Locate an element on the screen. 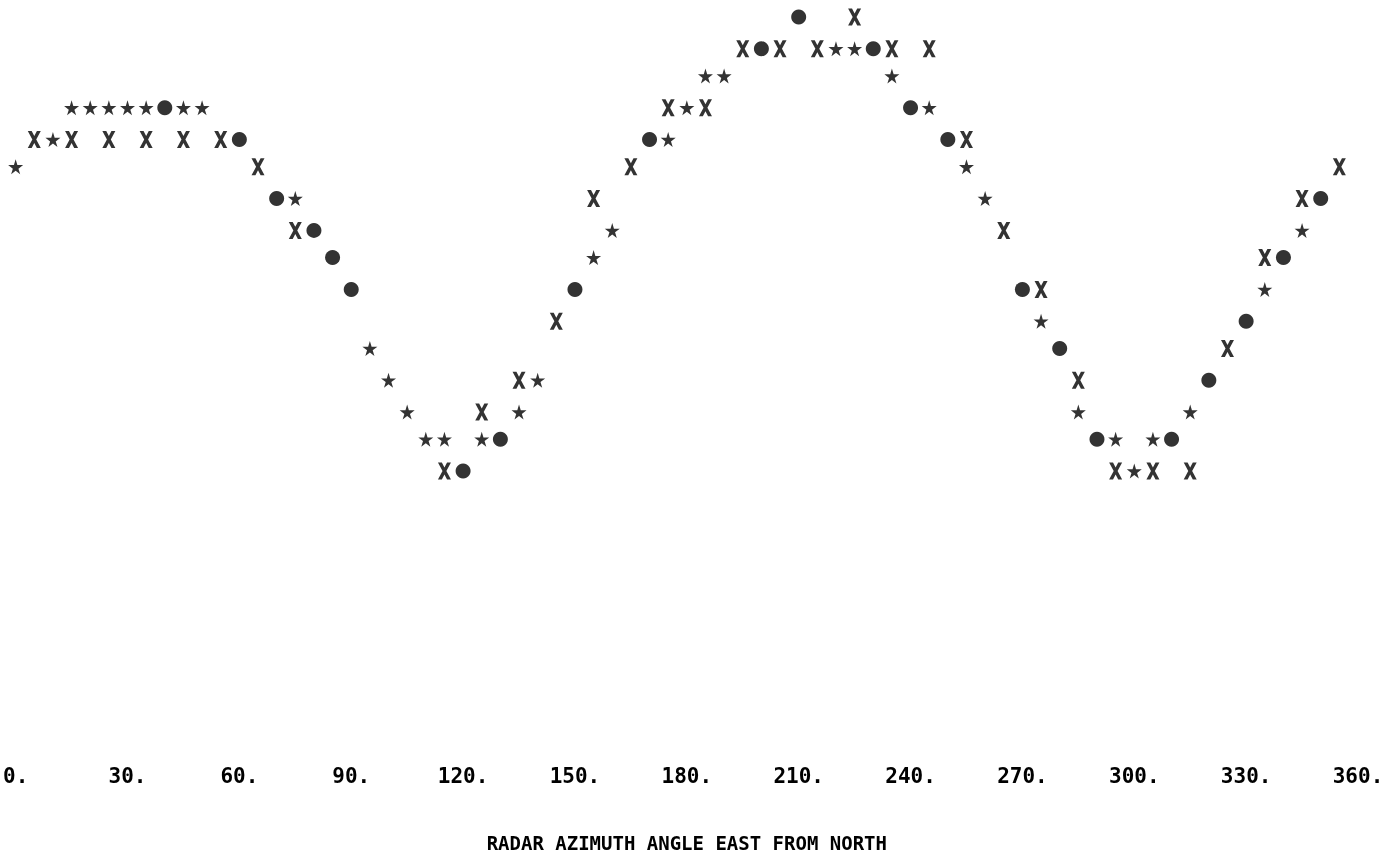 This screenshot has height=857, width=1390. x-tick-label: 120. is located at coordinates (463, 775).